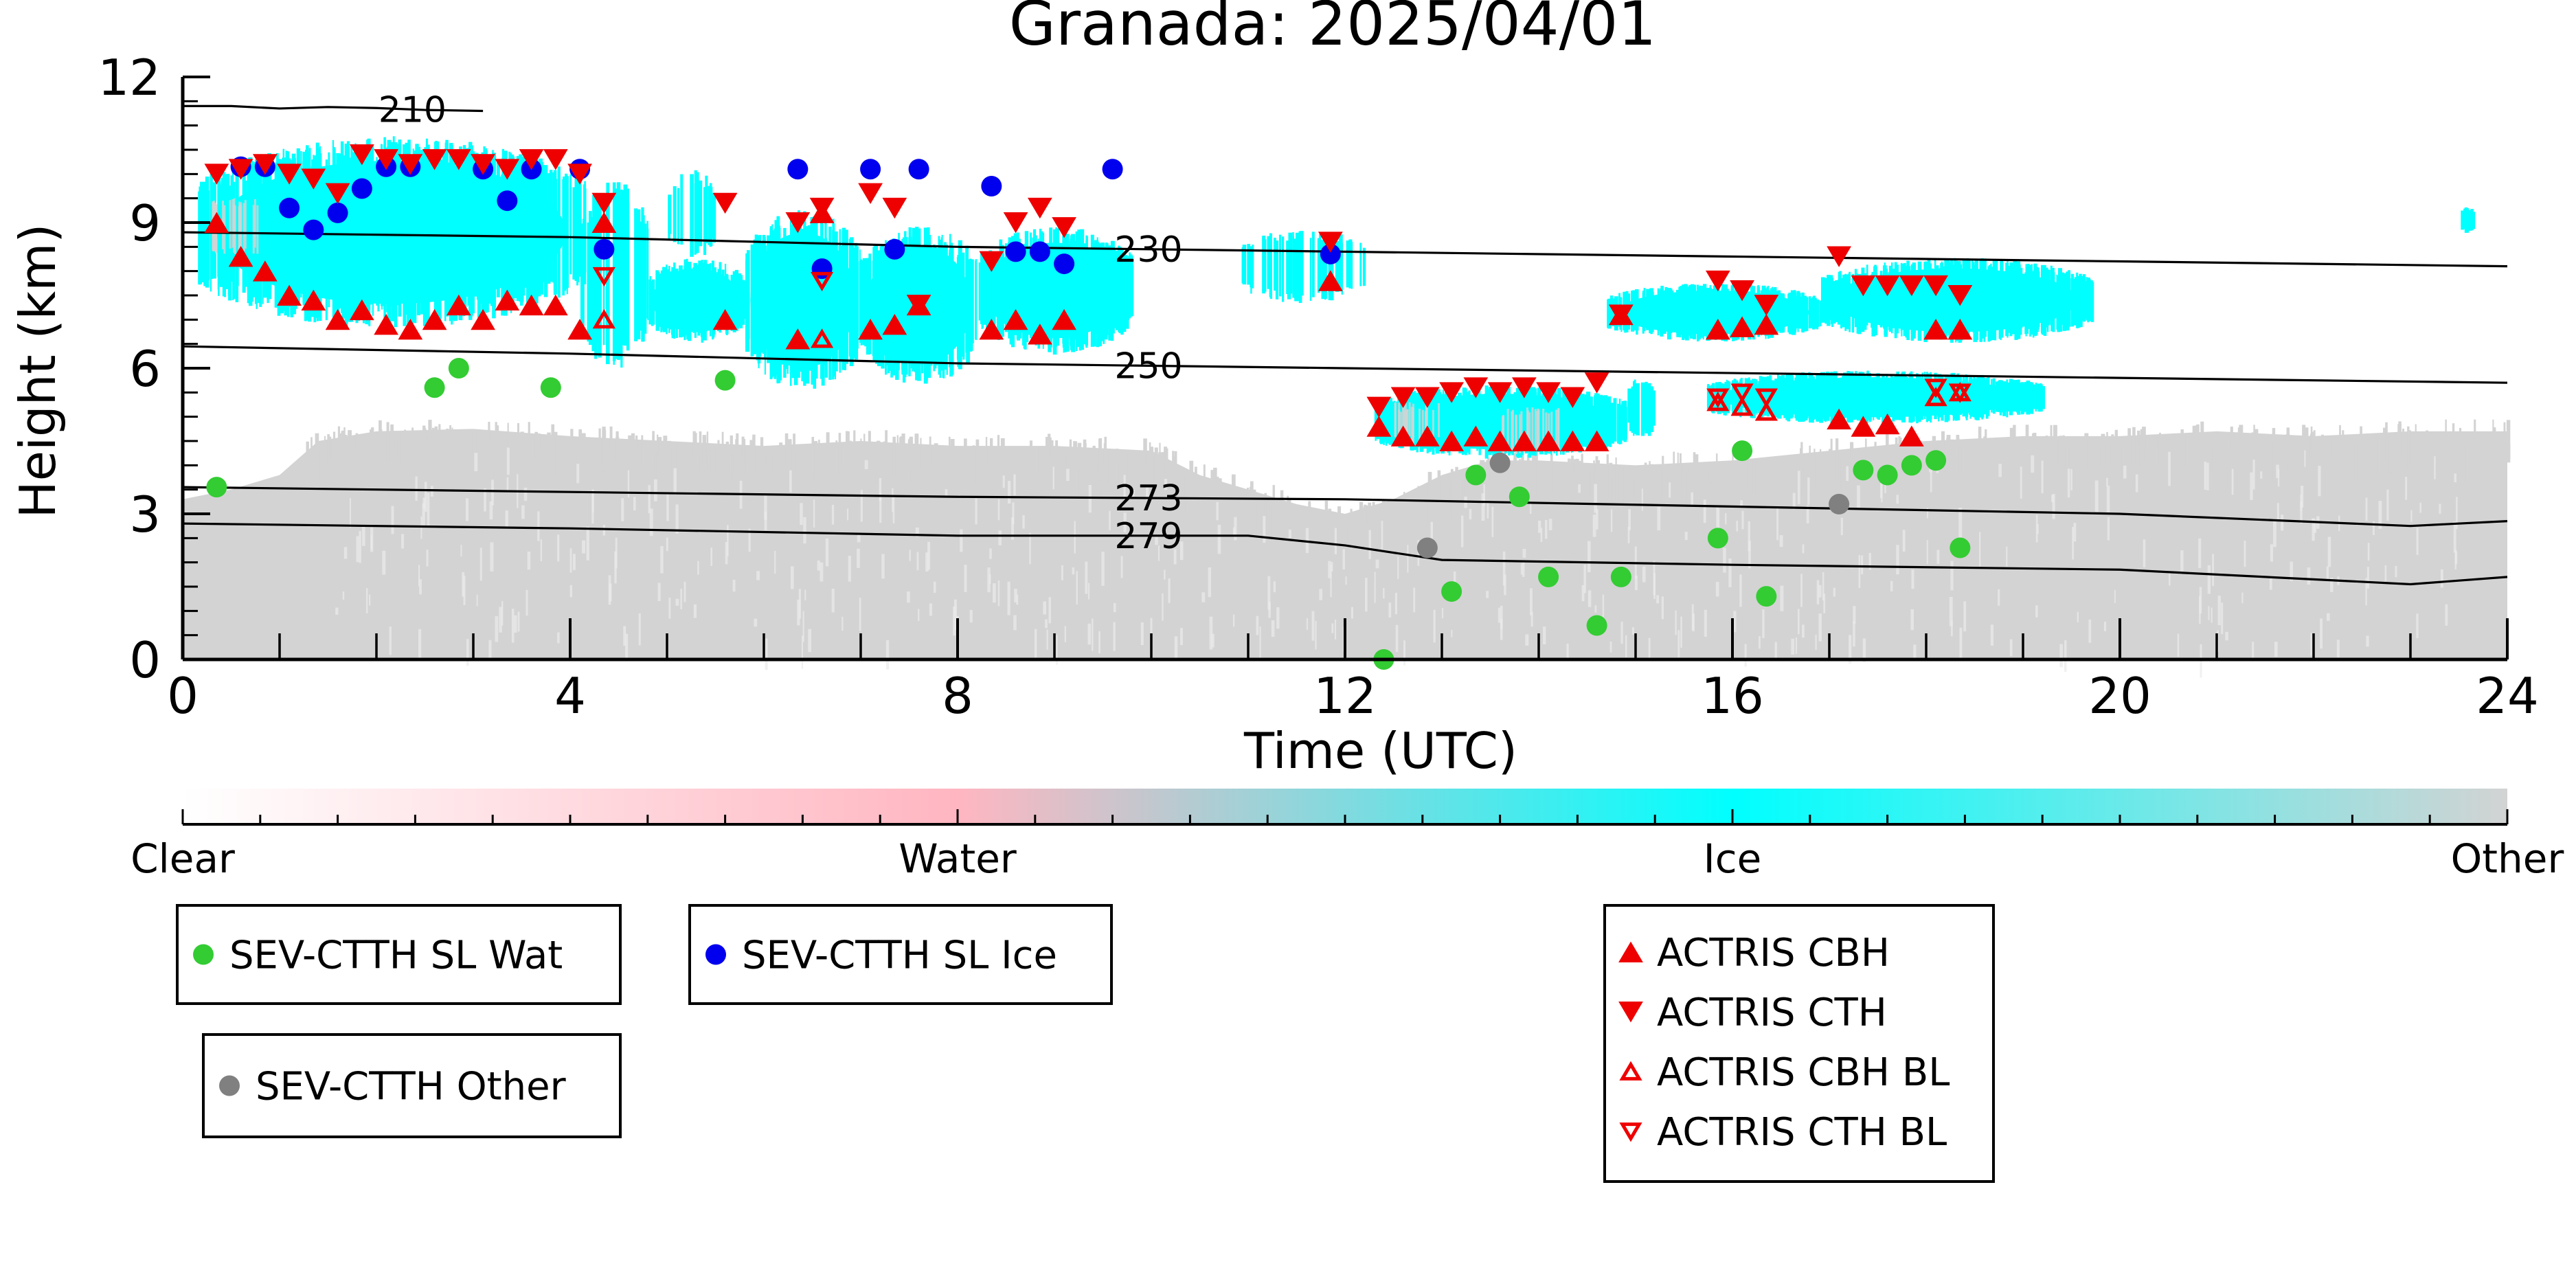  I want to click on series-actris-cth, so click(1088, 281).